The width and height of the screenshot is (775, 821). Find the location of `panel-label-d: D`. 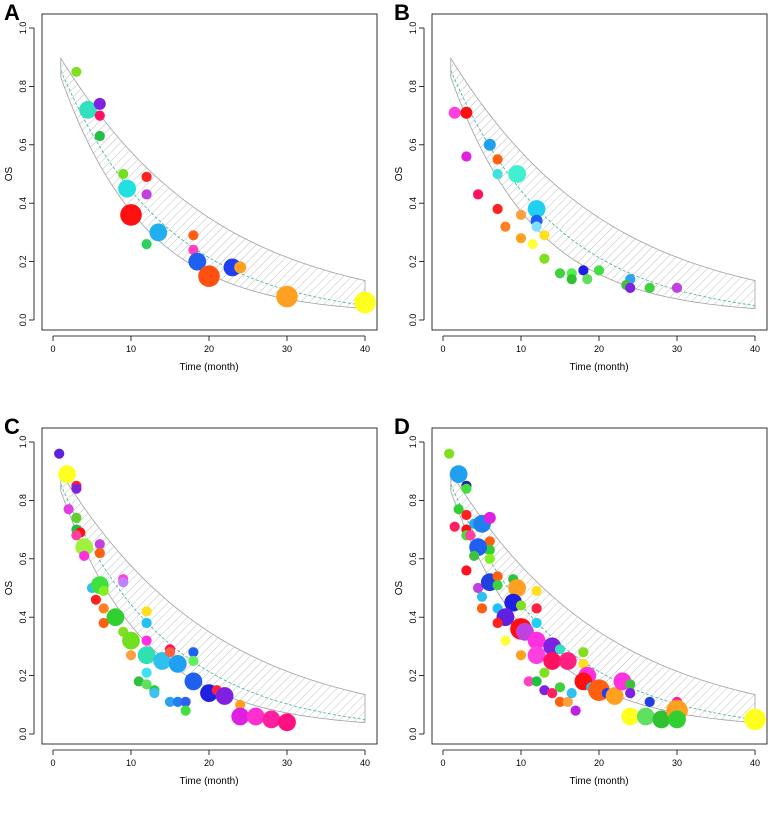

panel-label-d: D is located at coordinates (402, 426).